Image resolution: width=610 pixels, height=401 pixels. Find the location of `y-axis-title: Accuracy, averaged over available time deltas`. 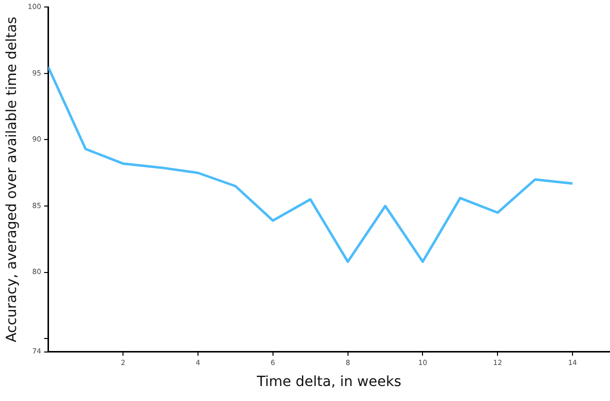

y-axis-title: Accuracy, averaged over available time deltas is located at coordinates (12, 179).